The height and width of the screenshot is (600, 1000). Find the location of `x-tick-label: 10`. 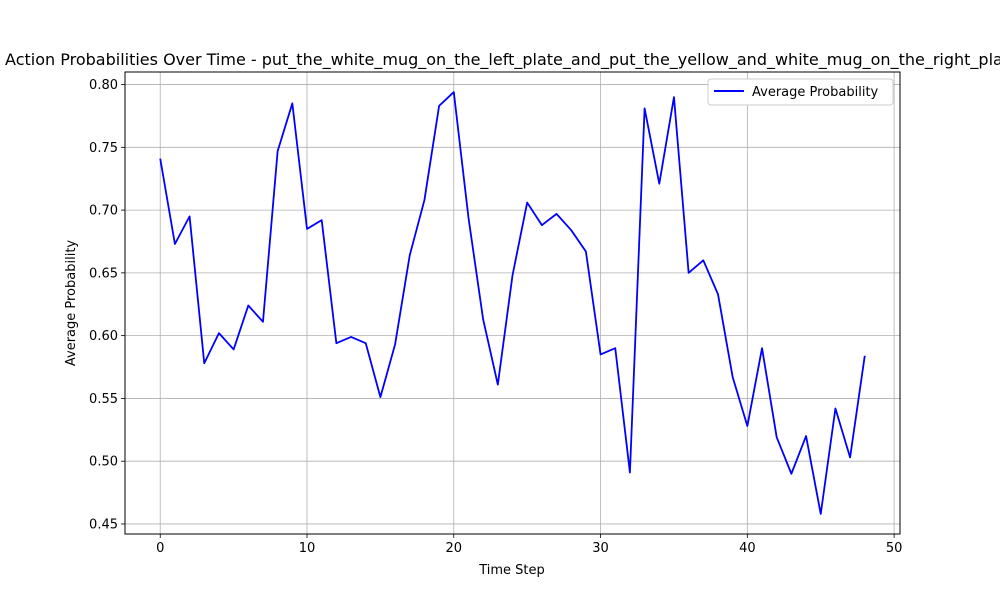

x-tick-label: 10 is located at coordinates (307, 548).